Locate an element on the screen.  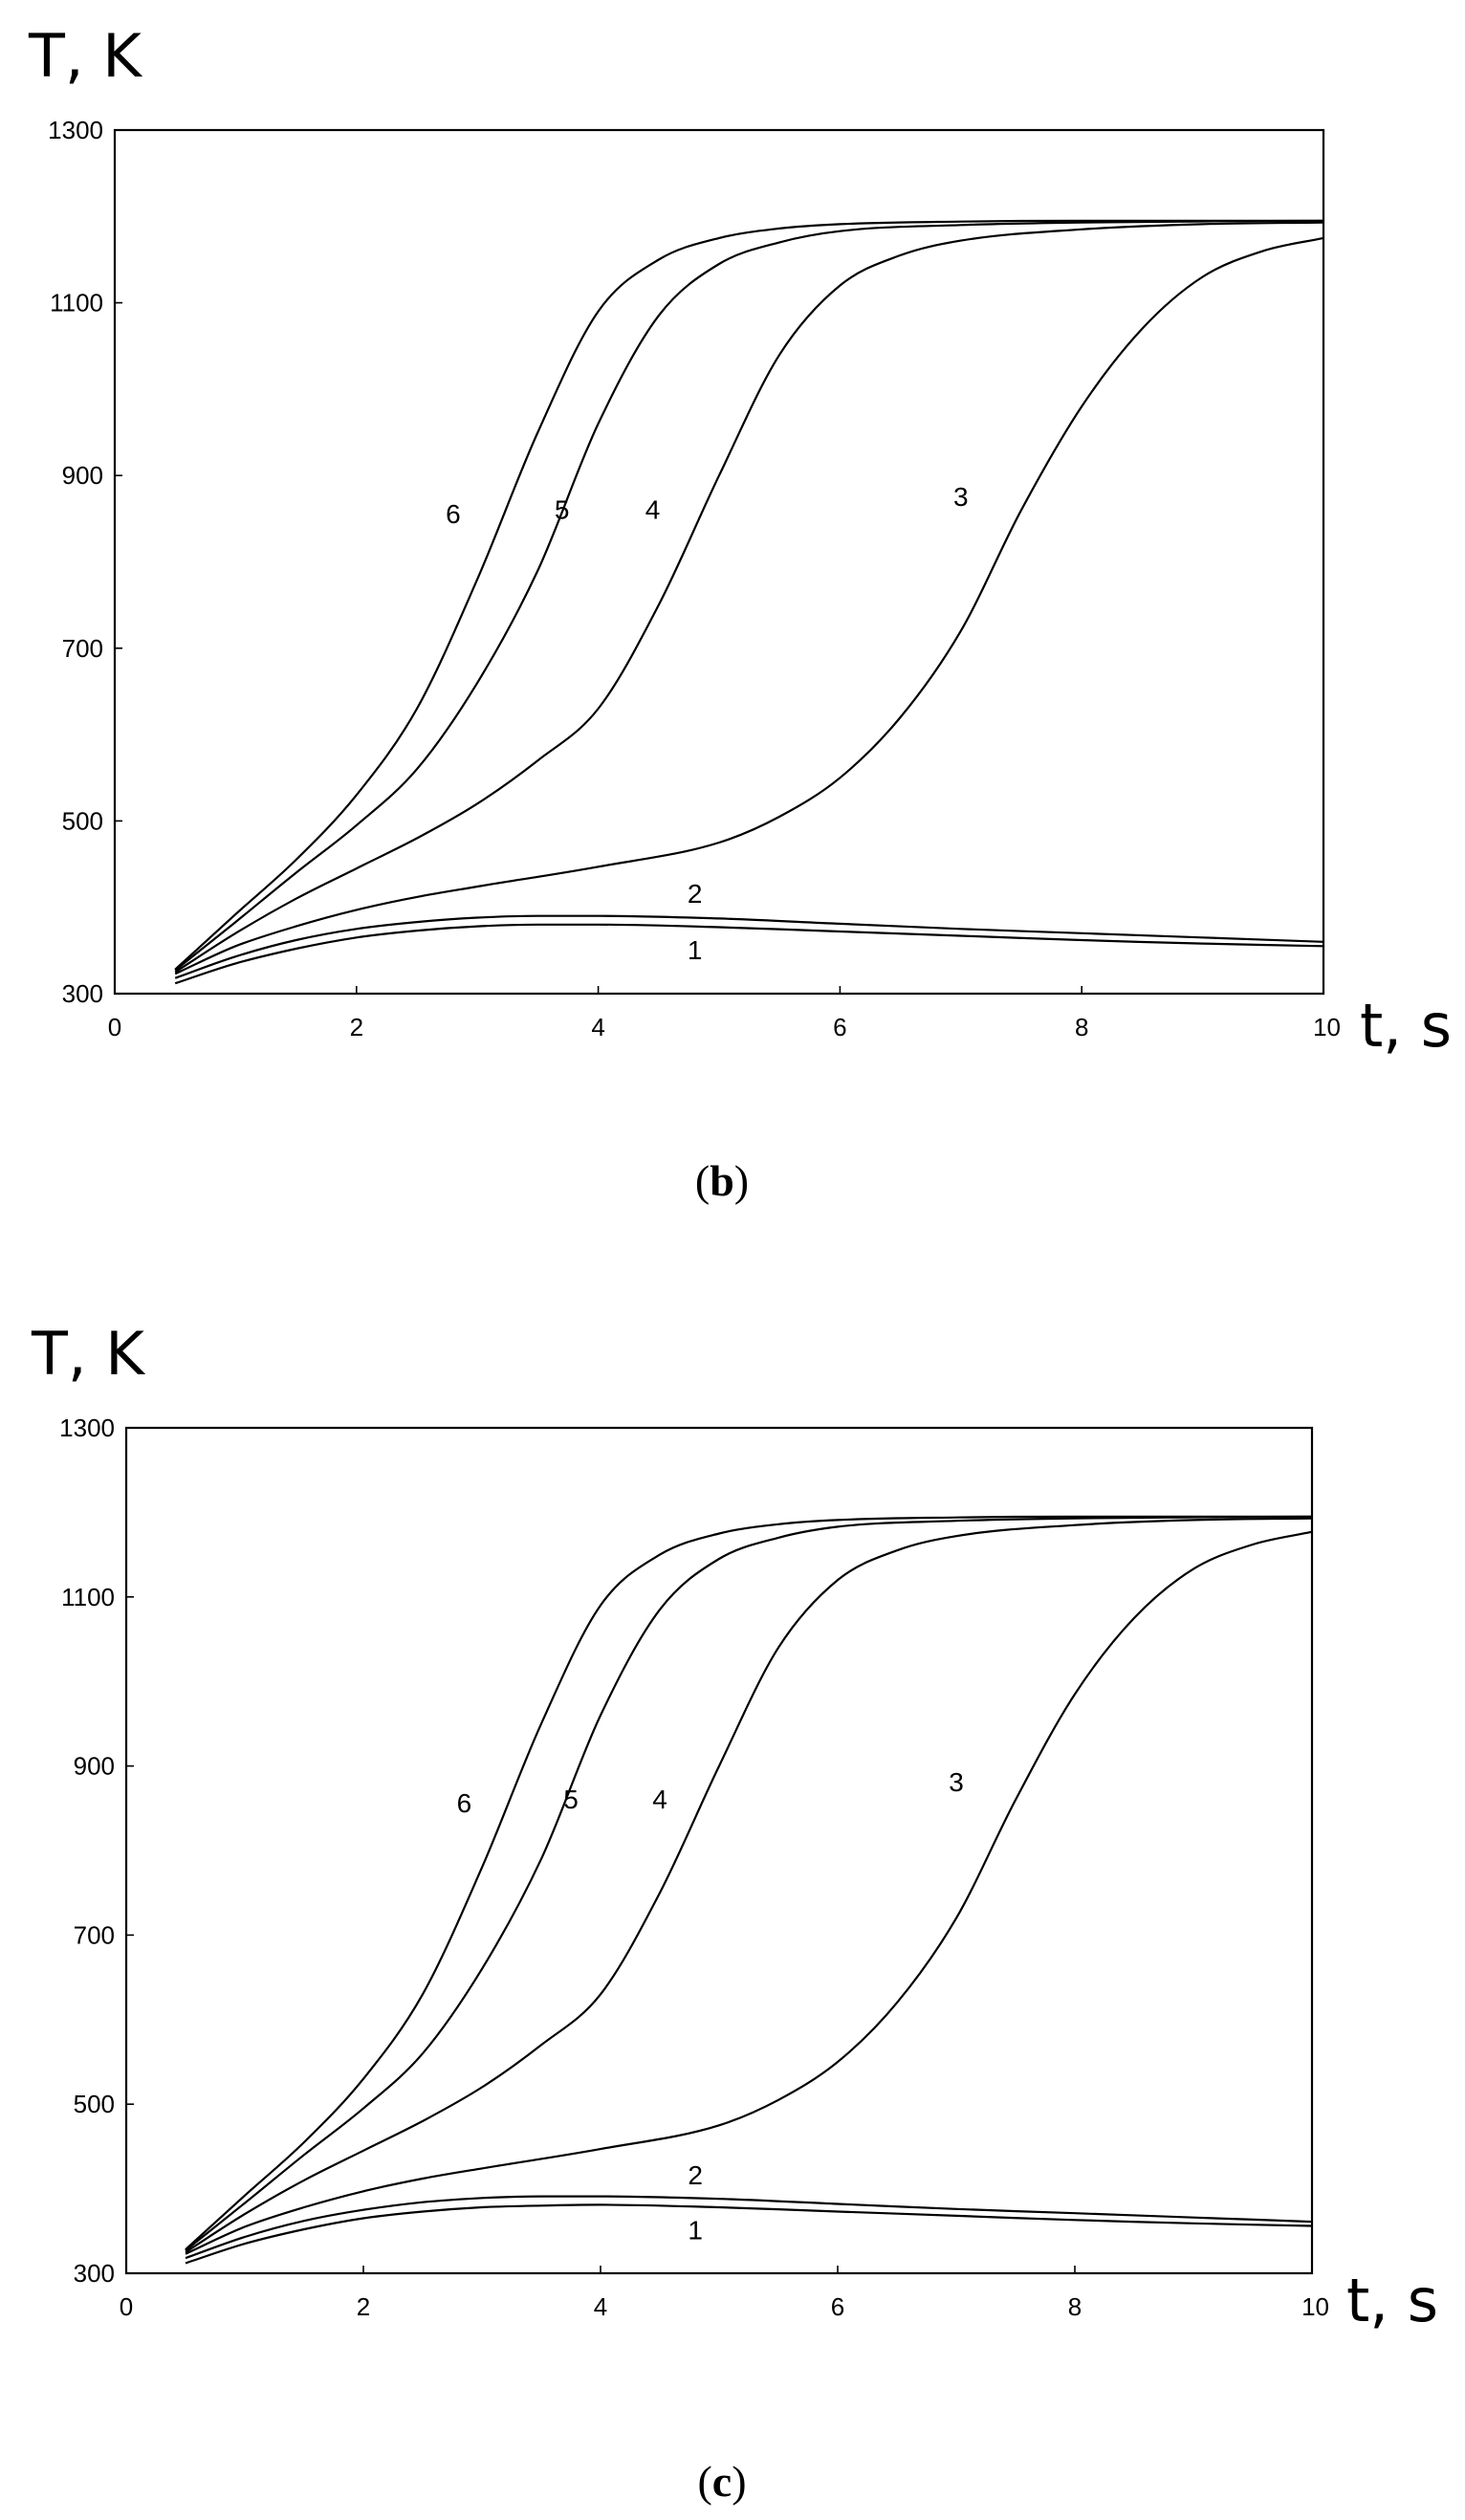
caption-letter: b is located at coordinates (722, 1180).